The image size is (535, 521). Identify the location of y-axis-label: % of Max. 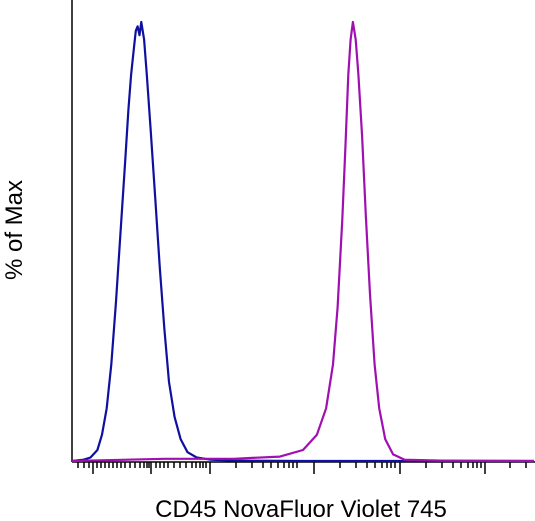
(14, 230).